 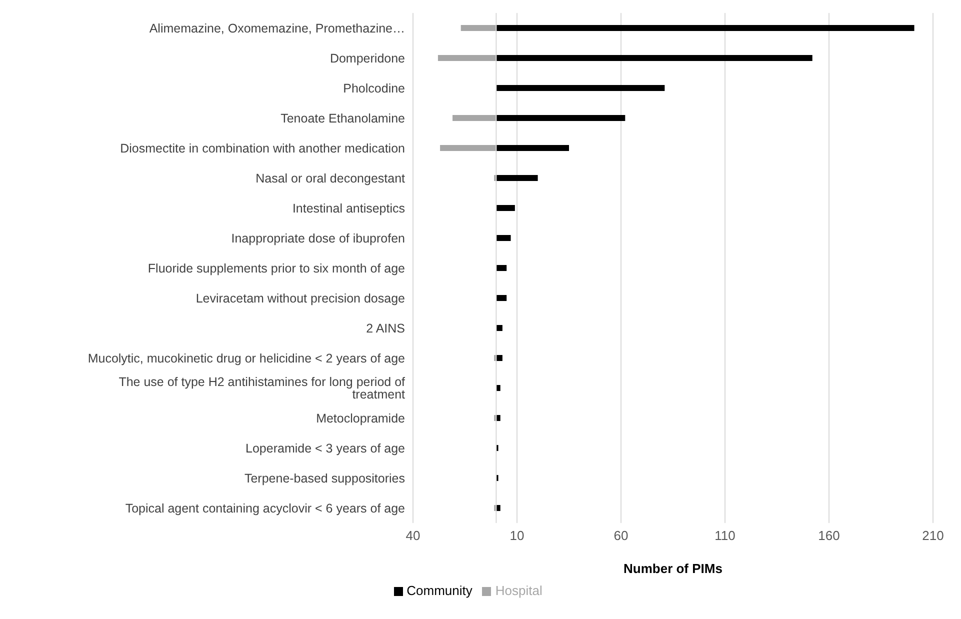 I want to click on y-tick-label: 2 AINS, so click(x=385, y=328).